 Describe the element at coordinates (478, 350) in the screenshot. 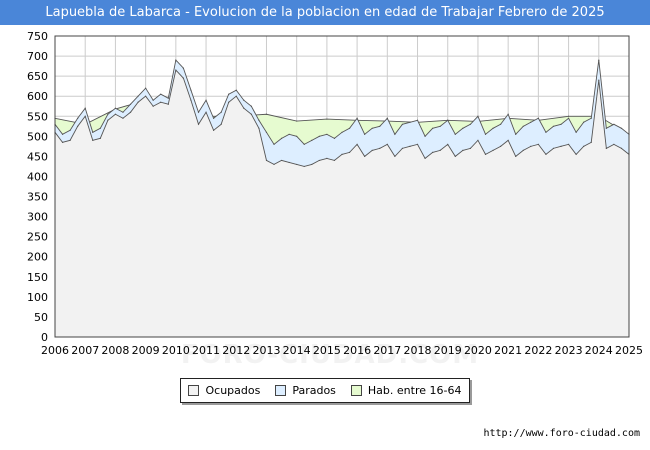

I see `x-tick-label: 2020` at that location.